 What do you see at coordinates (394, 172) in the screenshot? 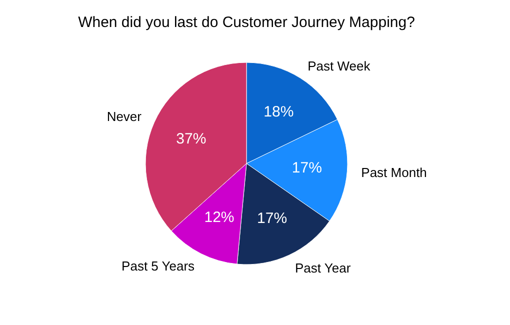
I see `slice-label: Past Month` at bounding box center [394, 172].